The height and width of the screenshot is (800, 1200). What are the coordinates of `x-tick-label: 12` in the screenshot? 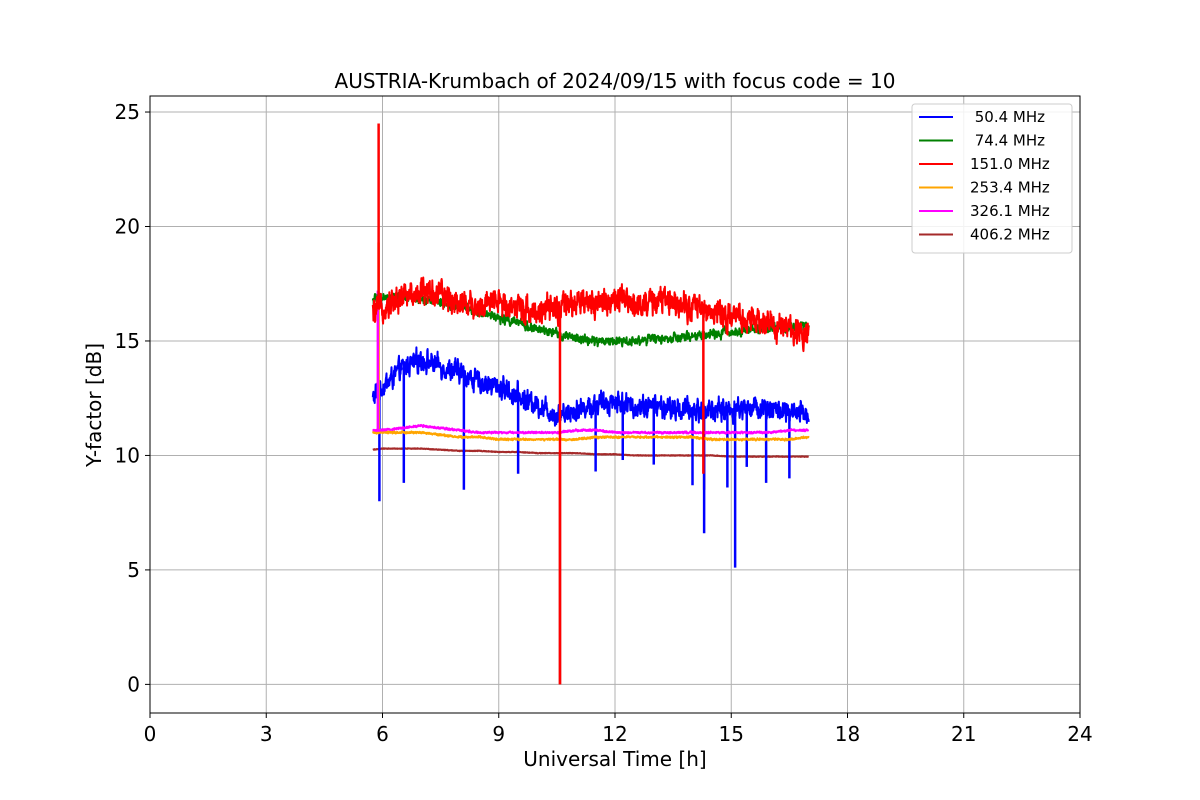 It's located at (614, 734).